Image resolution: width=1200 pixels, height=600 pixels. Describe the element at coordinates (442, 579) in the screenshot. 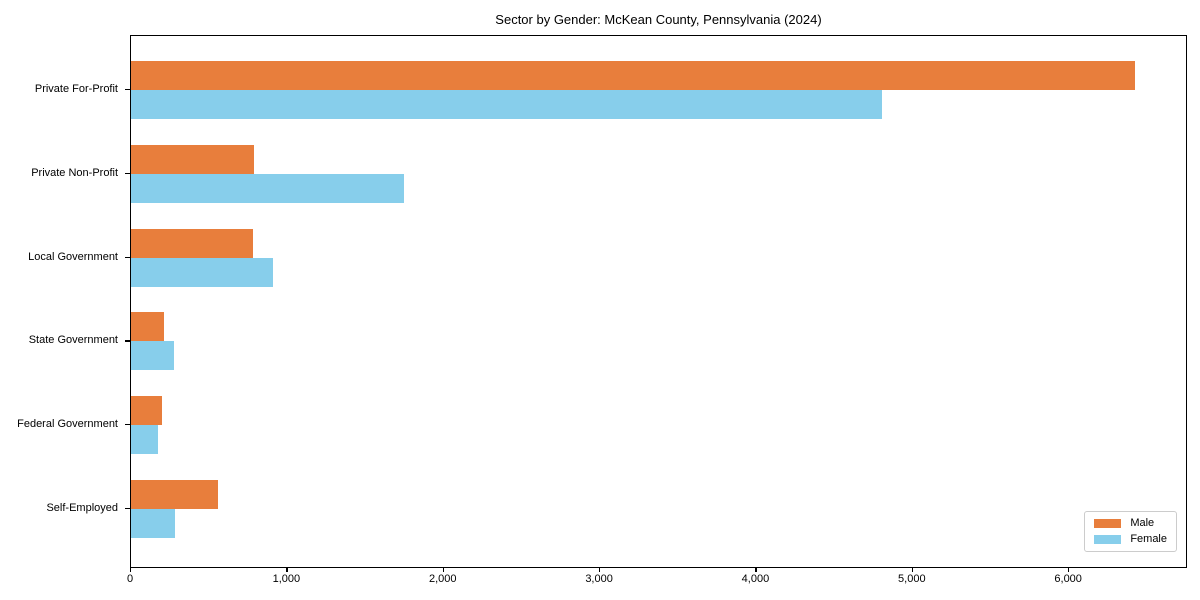

I see `x-tick-label-2000: 2,000` at that location.